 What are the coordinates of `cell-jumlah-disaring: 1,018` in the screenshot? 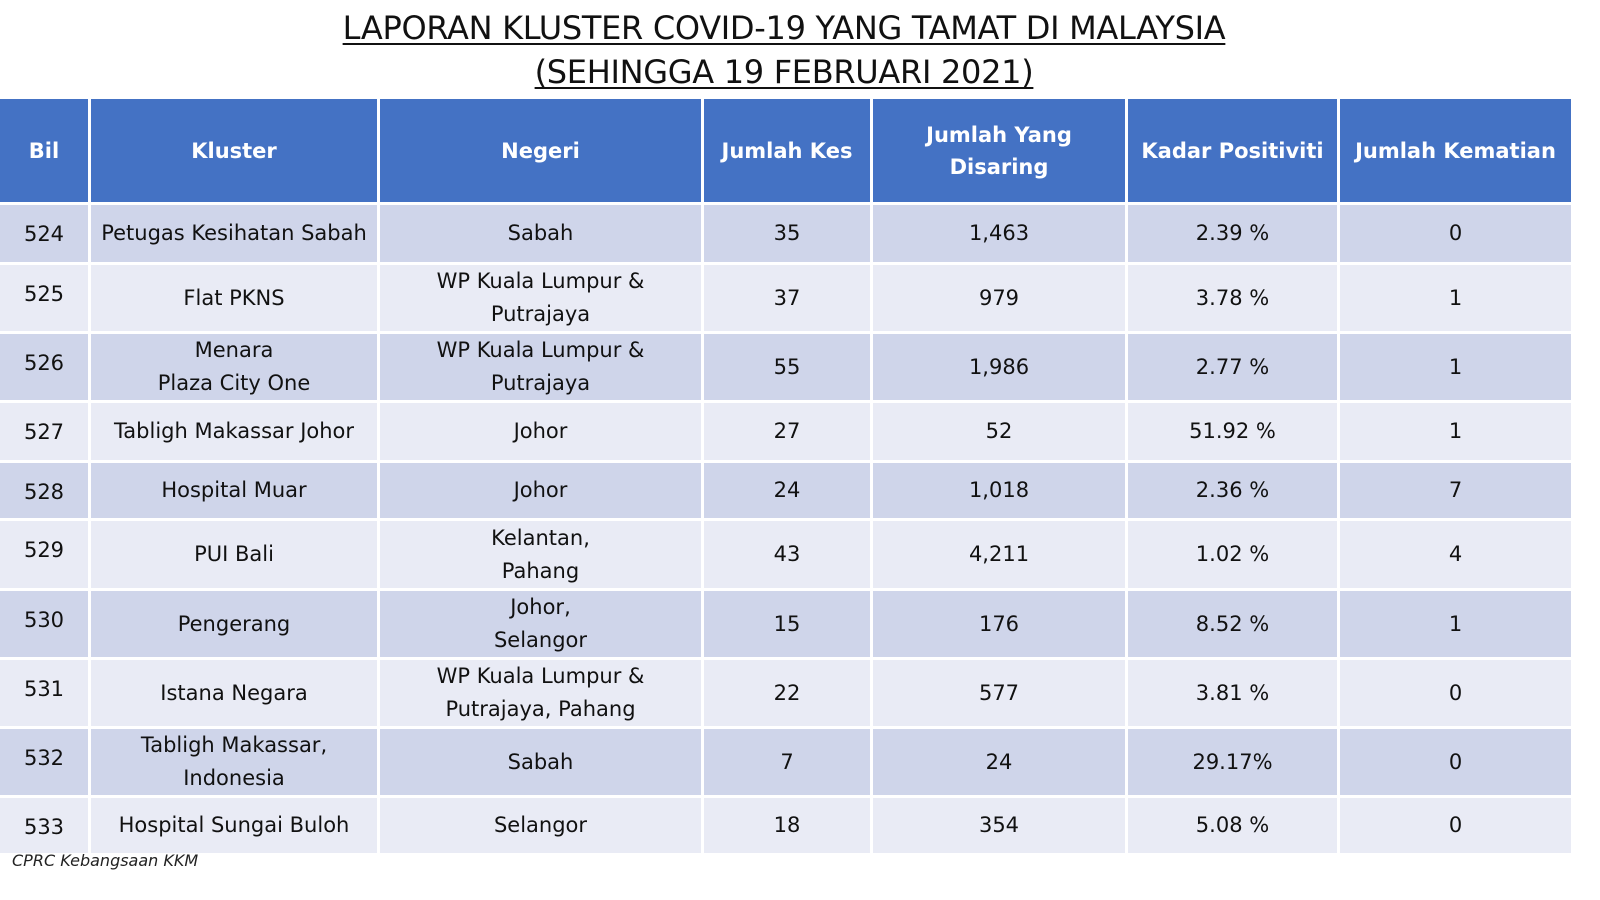 It's located at (999, 490).